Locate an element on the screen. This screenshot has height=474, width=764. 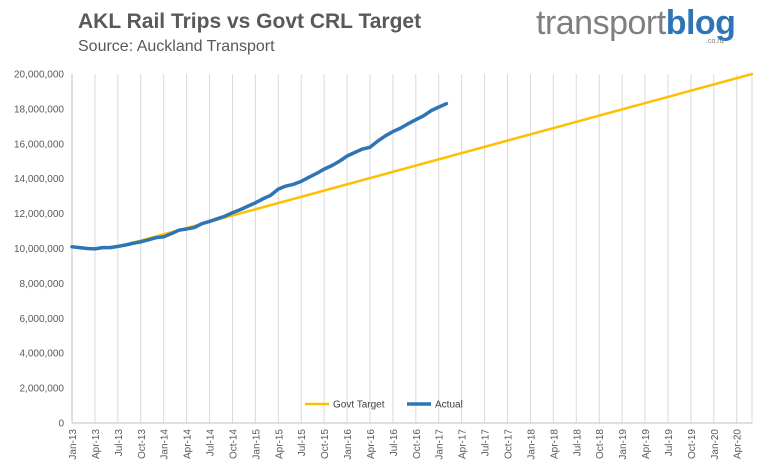
transportblog-logo: transportblog is located at coordinates (636, 23).